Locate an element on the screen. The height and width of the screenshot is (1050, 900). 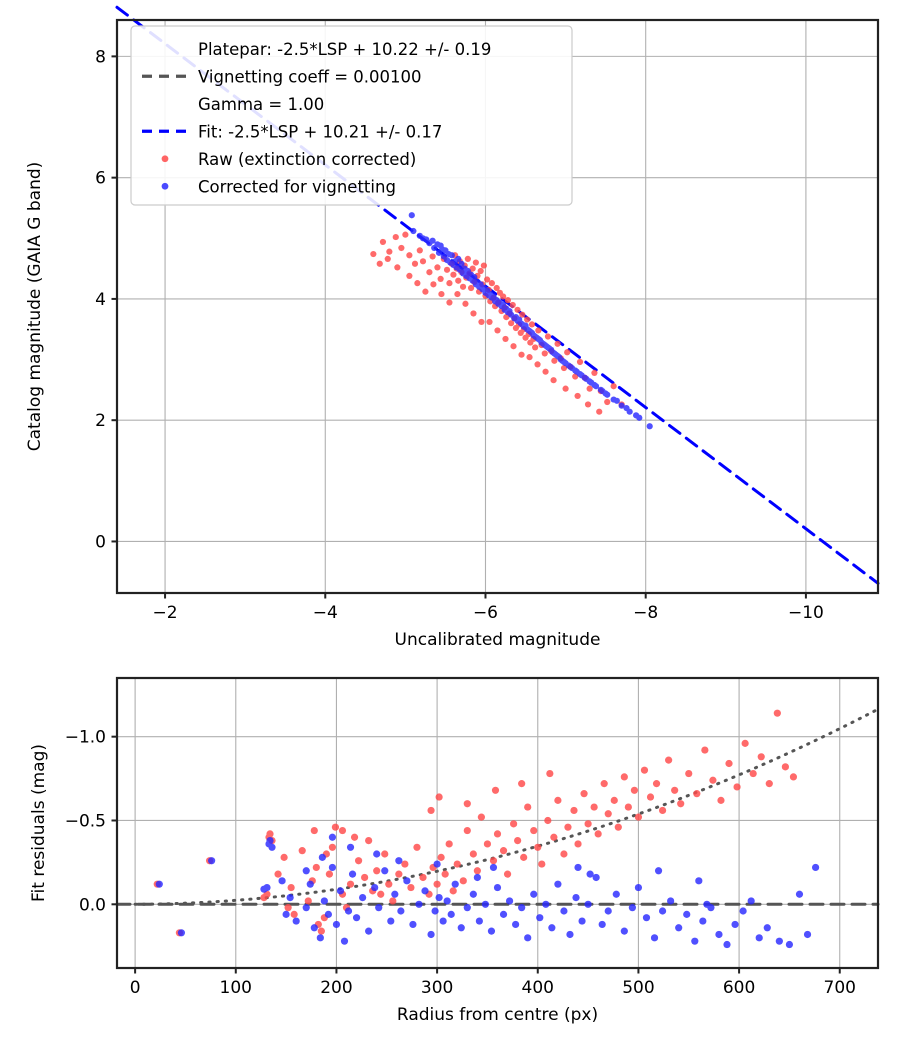
xtick-label-3: 300 is located at coordinates (437, 988).